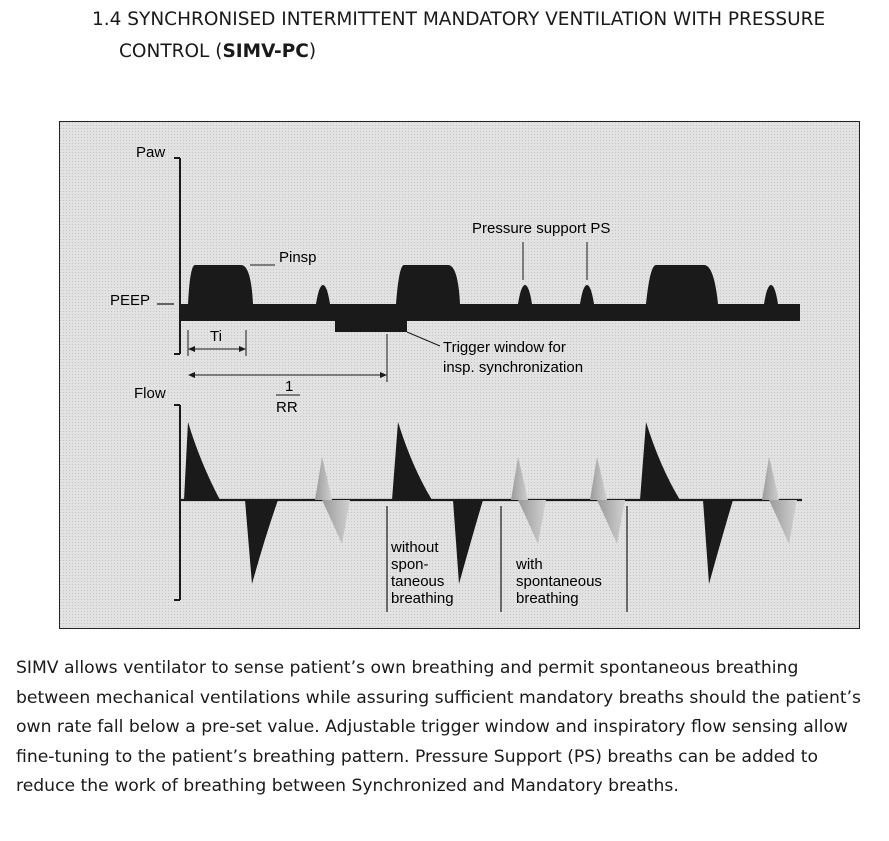  What do you see at coordinates (559, 581) in the screenshot?
I see `with-line-2: spontaneous` at bounding box center [559, 581].